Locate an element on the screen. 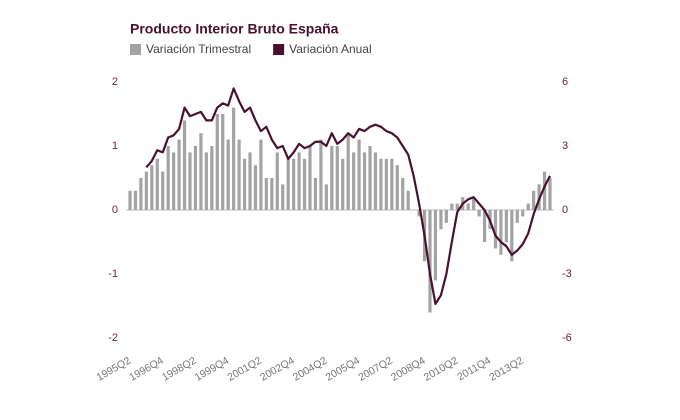 Image resolution: width=680 pixels, height=420 pixels. y-tick-label: 1 is located at coordinates (115, 146).